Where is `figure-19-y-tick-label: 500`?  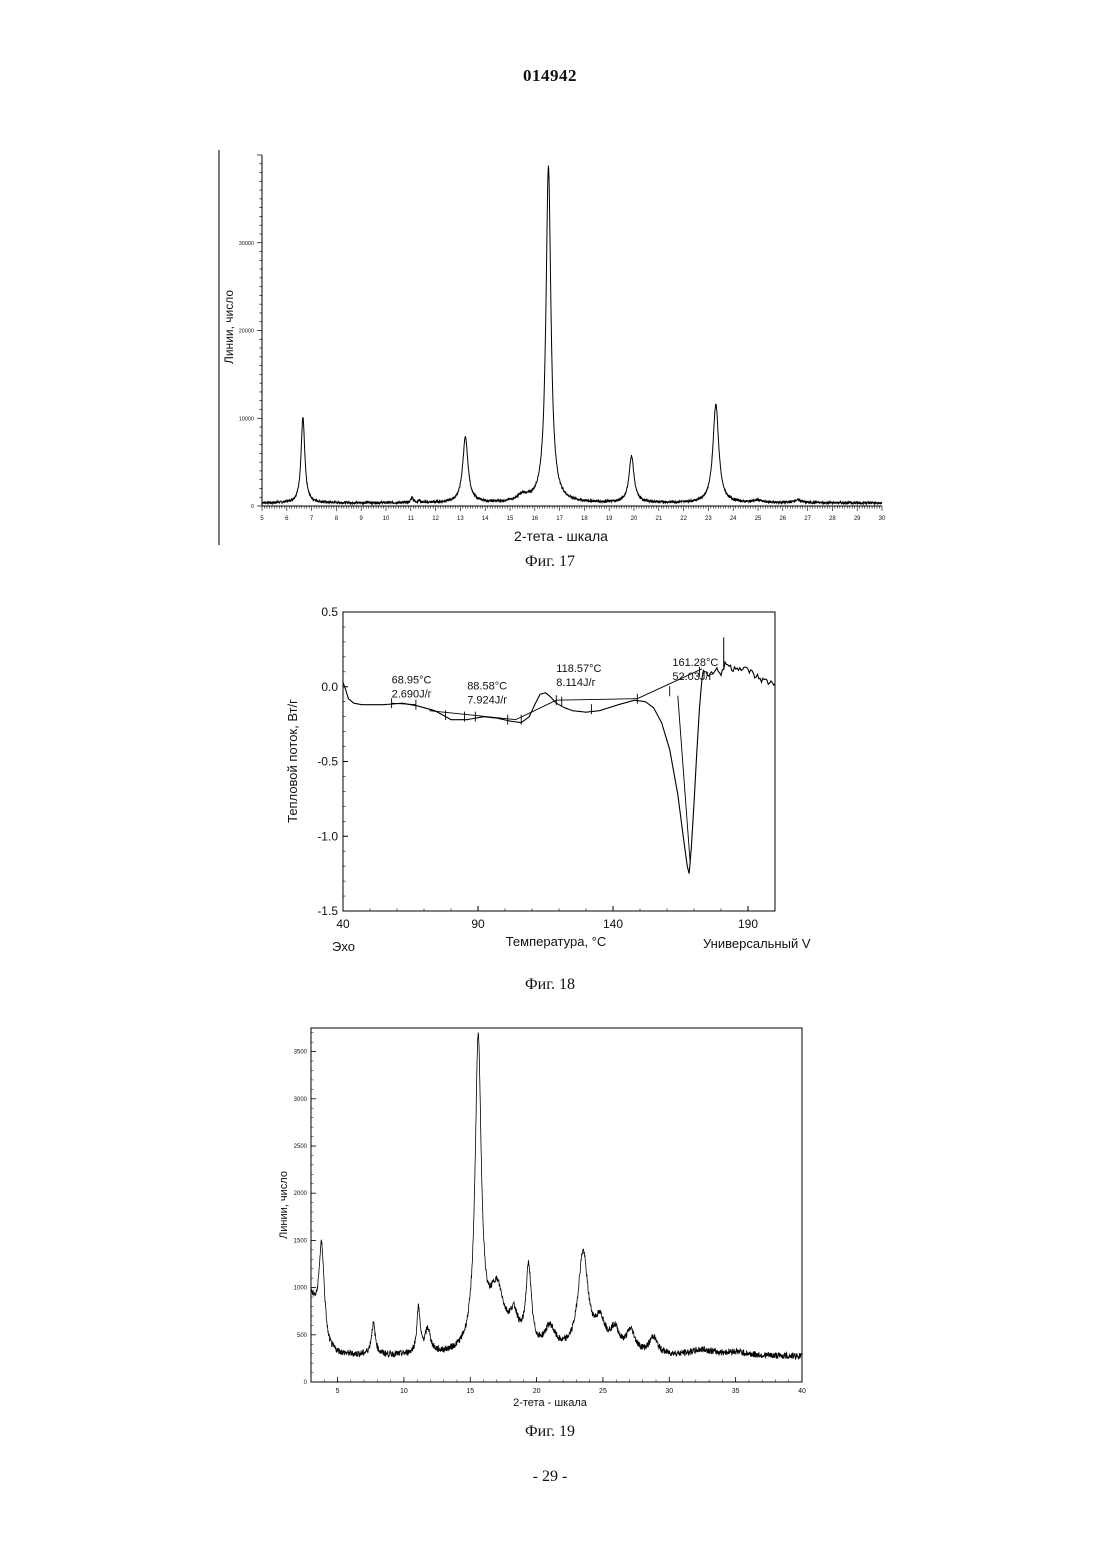
figure-19-y-tick-label: 500 is located at coordinates (302, 1336).